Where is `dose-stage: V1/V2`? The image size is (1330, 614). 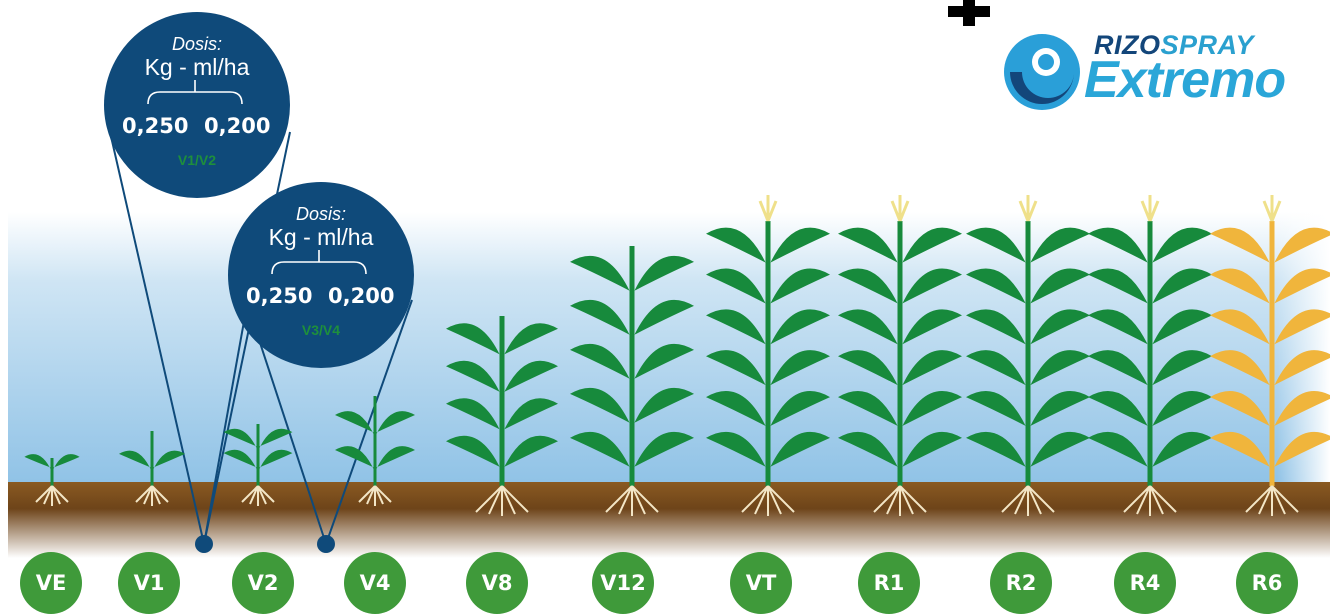 dose-stage: V1/V2 is located at coordinates (197, 160).